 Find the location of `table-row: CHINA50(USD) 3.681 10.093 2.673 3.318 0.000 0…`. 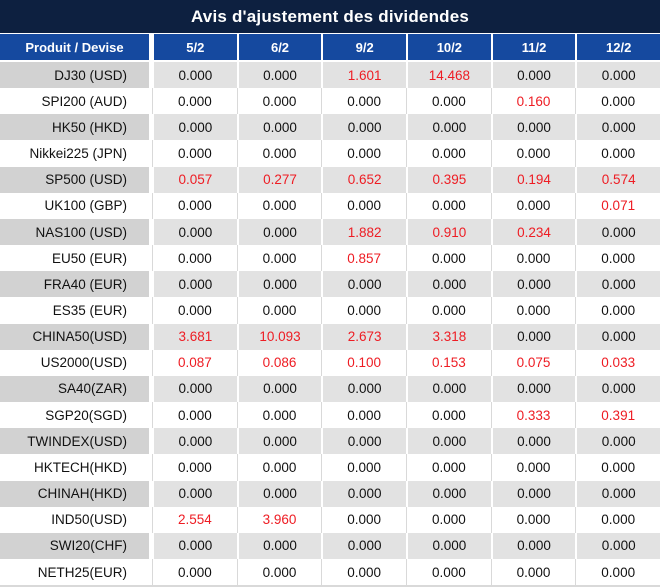

table-row: CHINA50(USD) 3.681 10.093 2.673 3.318 0.000 0… is located at coordinates (330, 336).